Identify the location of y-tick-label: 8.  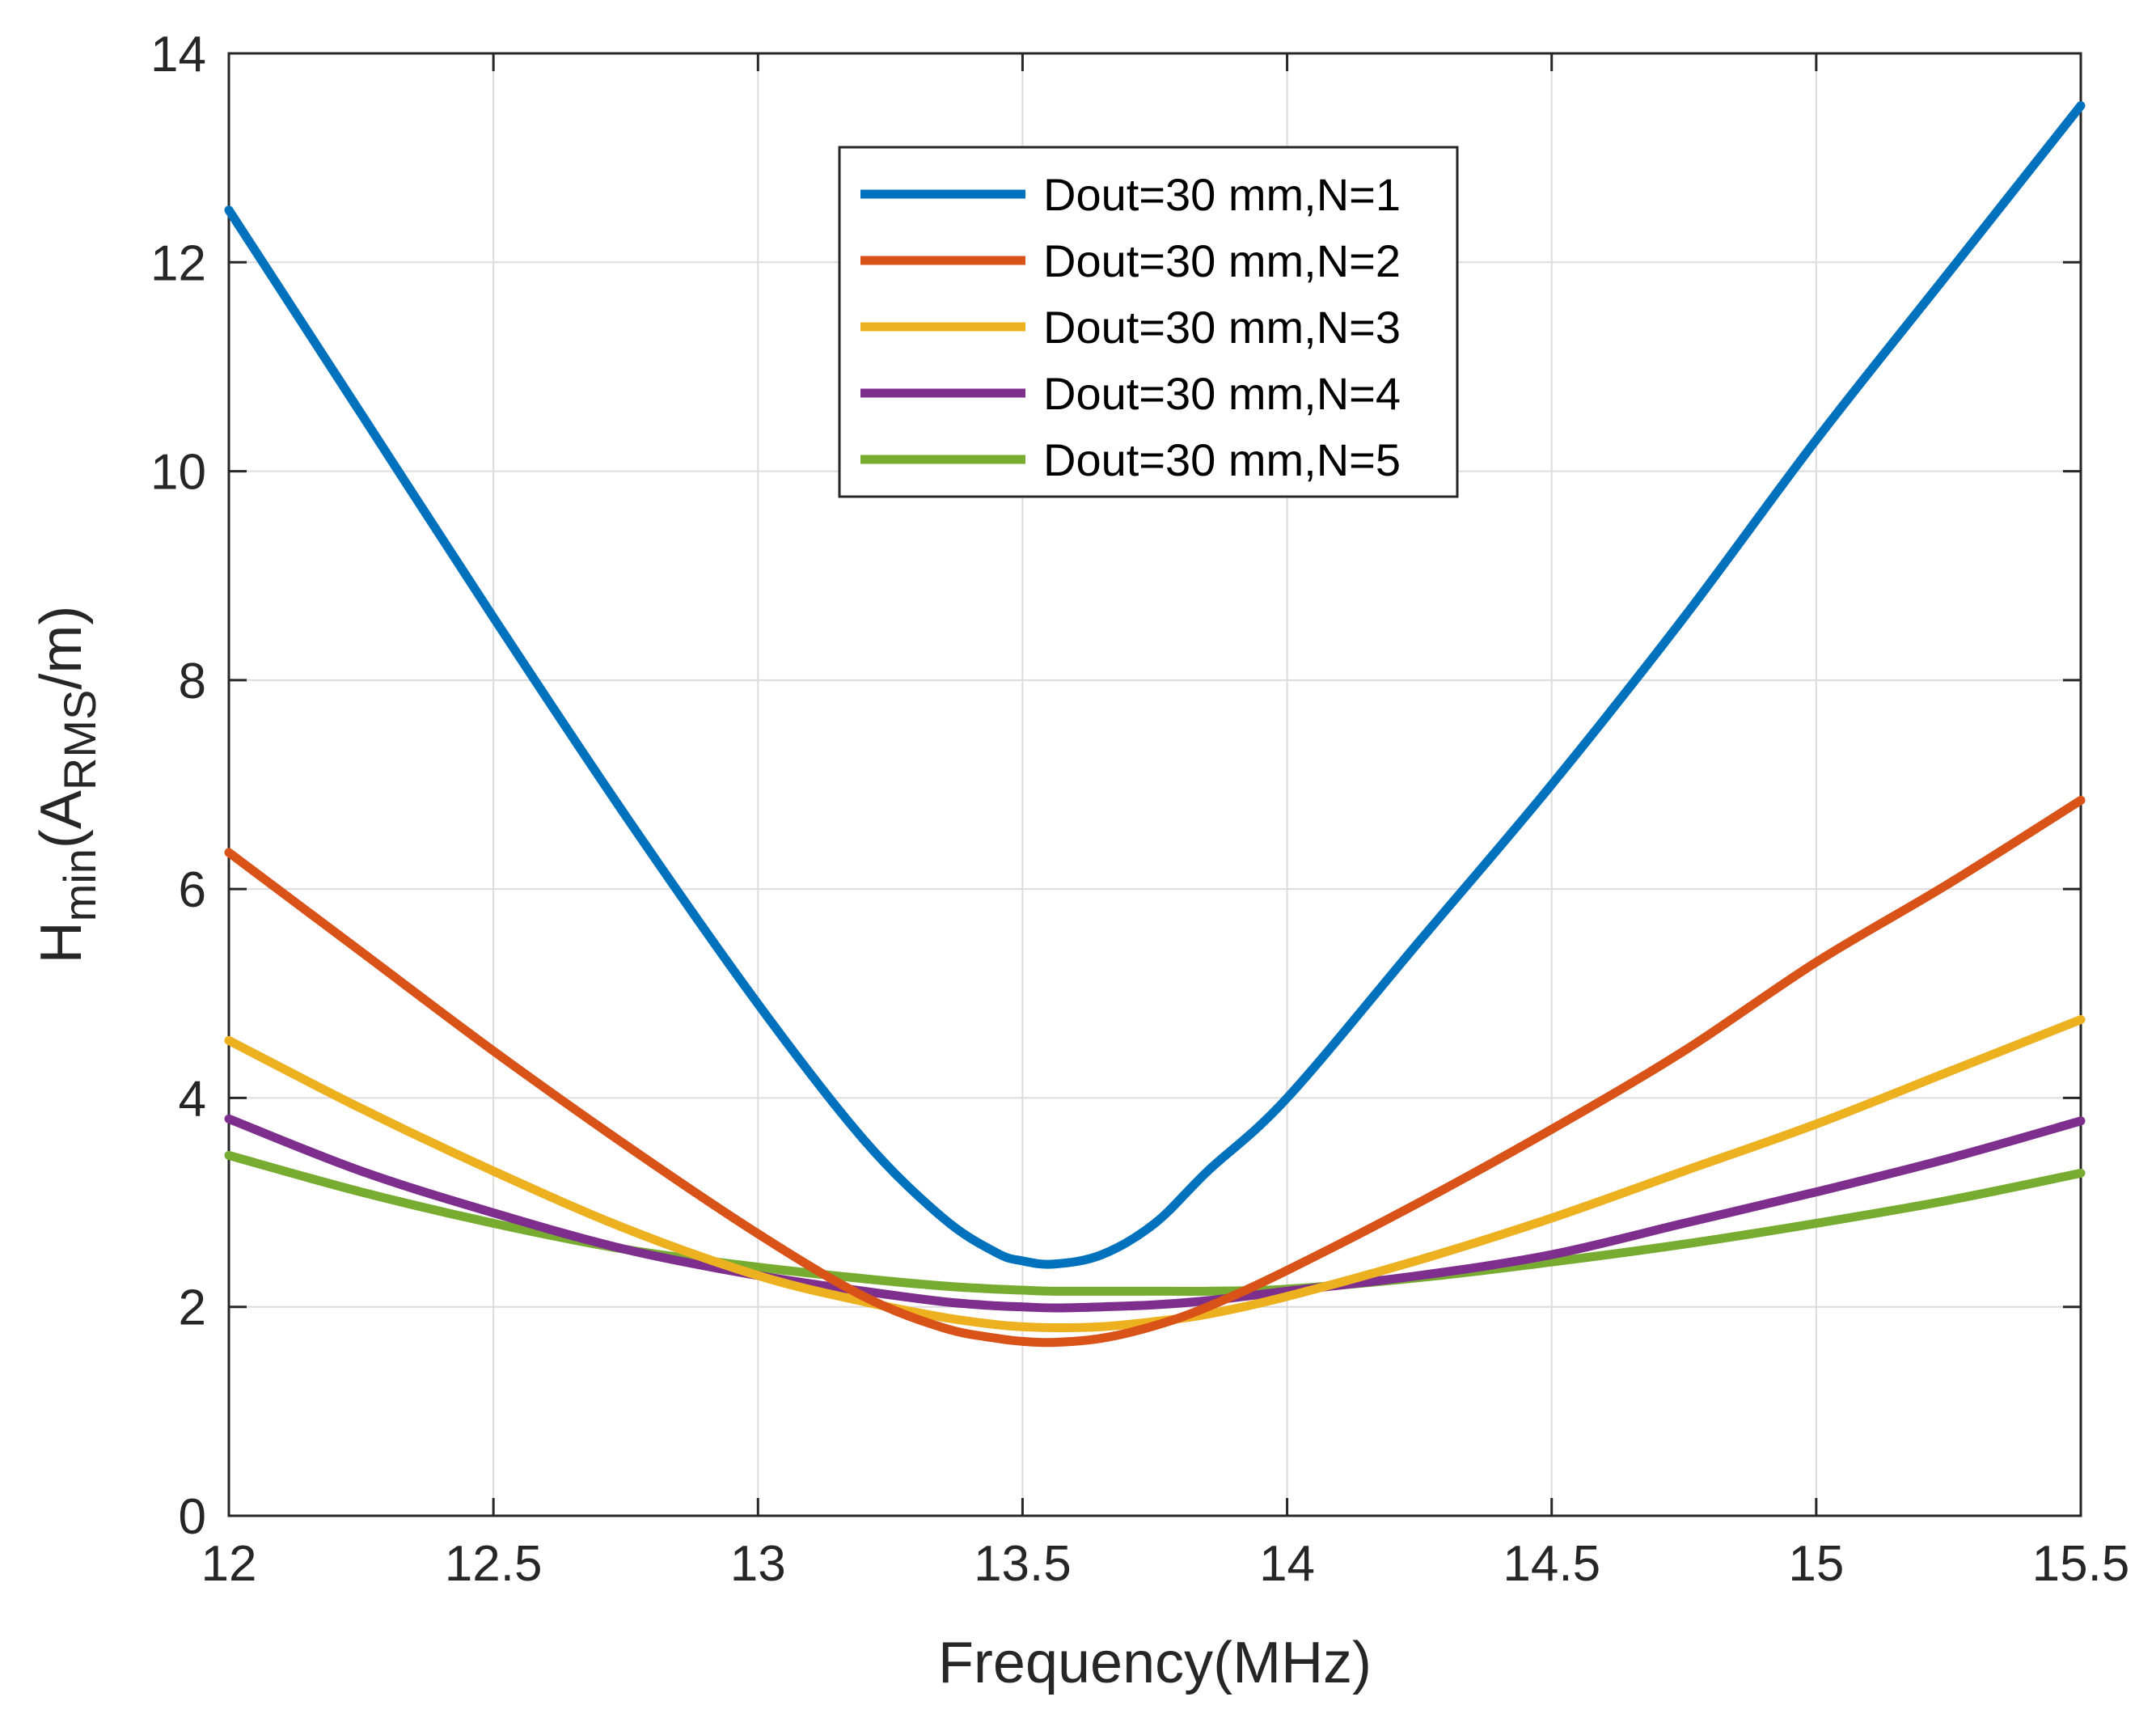
(193, 681).